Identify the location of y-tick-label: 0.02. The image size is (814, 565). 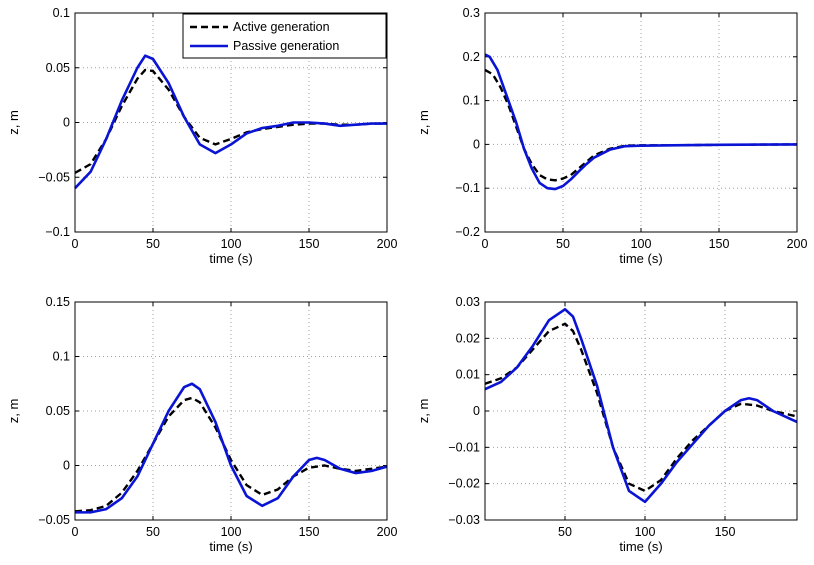
(468, 338).